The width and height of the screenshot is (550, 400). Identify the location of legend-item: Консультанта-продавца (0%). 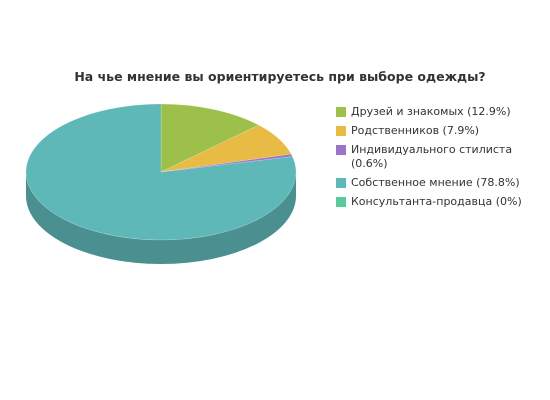
(436, 202).